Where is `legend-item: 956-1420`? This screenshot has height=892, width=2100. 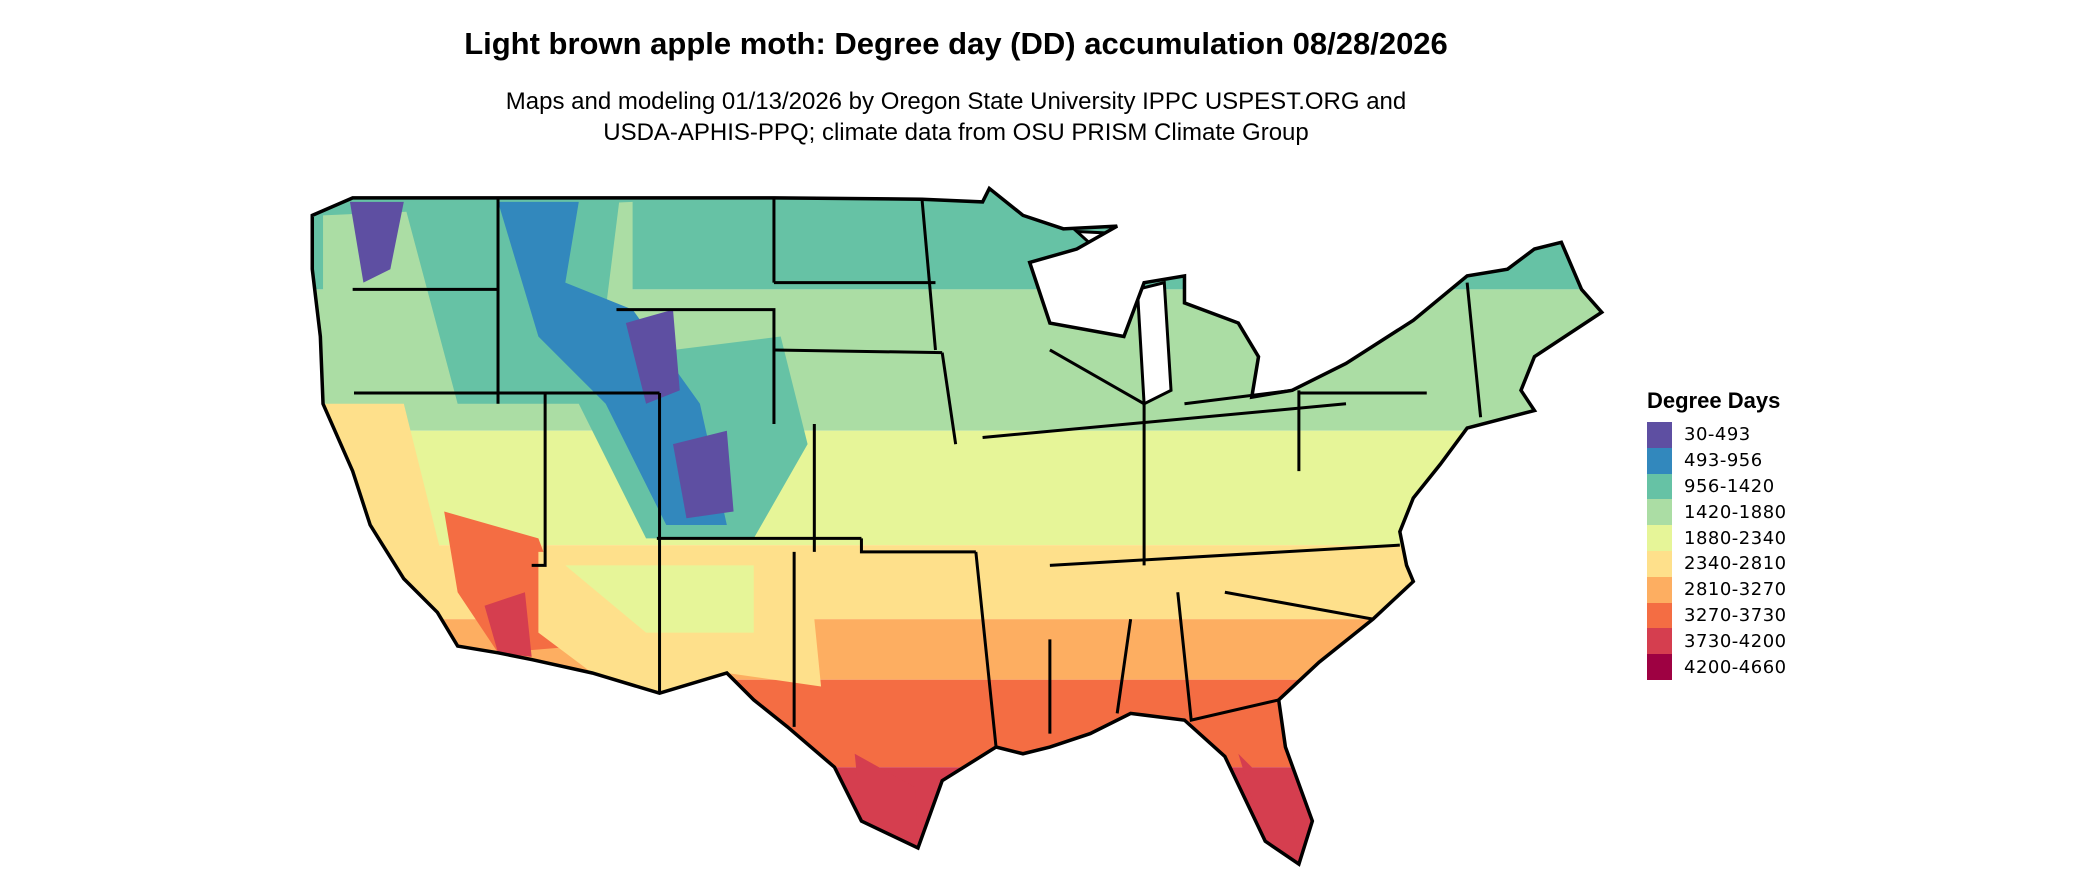
legend-item: 956-1420 is located at coordinates (1717, 486).